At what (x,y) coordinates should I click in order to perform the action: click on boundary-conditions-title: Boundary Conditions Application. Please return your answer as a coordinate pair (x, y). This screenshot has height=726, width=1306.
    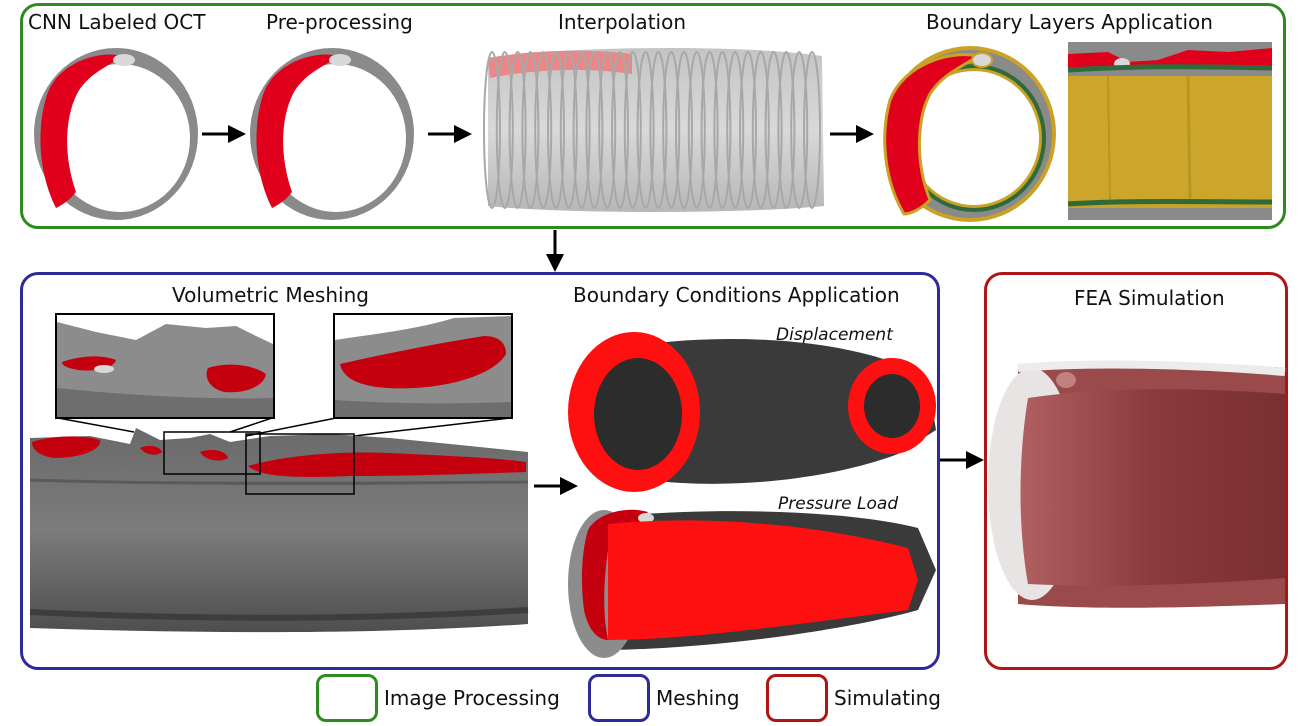
    Looking at the image, I should click on (736, 295).